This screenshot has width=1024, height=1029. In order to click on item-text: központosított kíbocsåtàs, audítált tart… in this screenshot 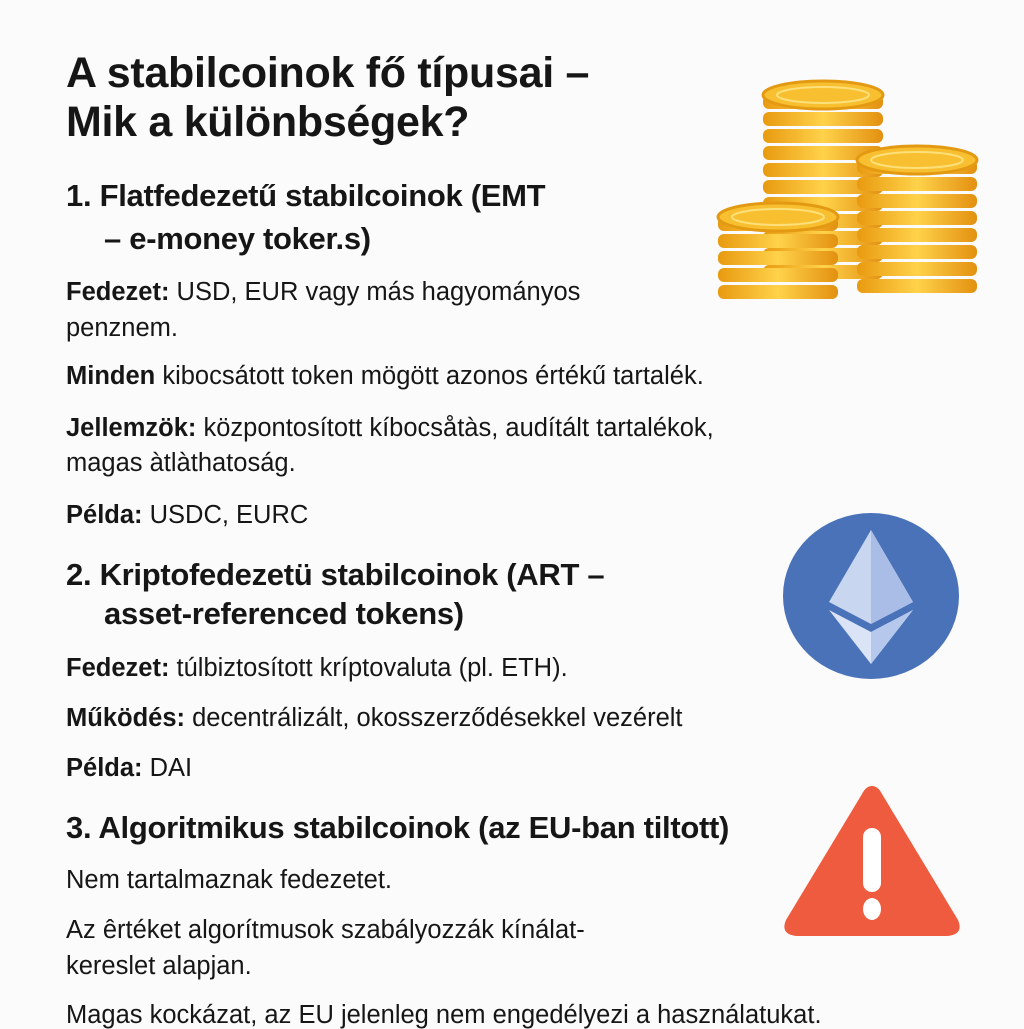, I will do `click(455, 428)`.